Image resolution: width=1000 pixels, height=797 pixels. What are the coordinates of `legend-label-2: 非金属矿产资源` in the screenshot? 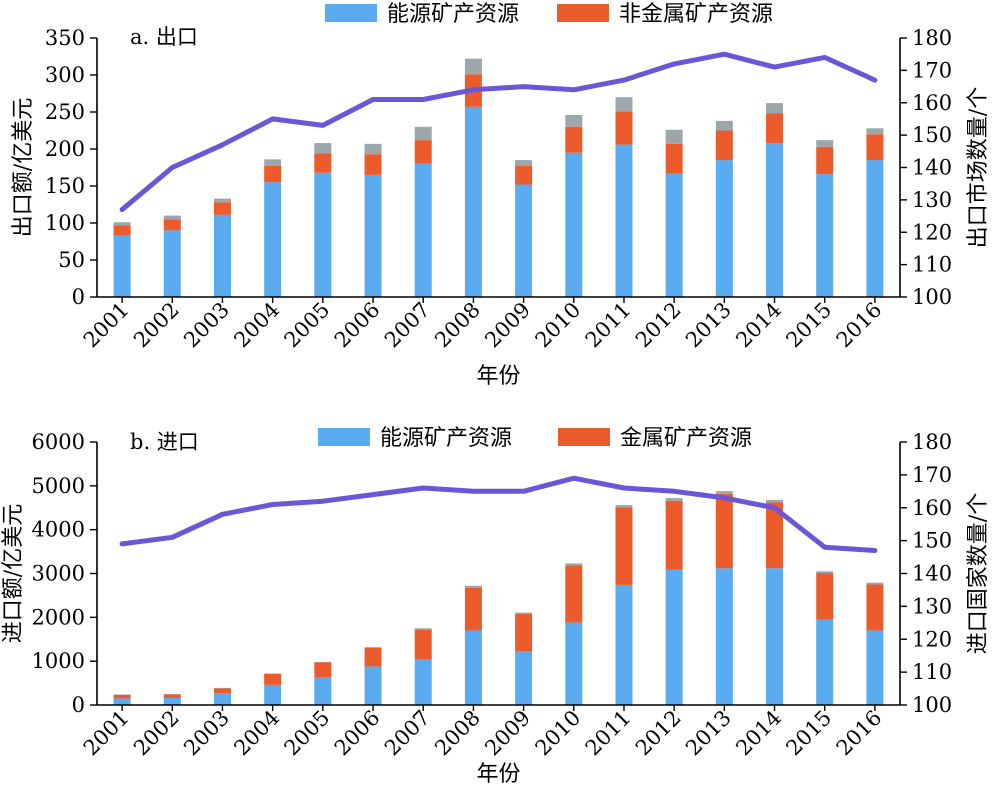 It's located at (696, 14).